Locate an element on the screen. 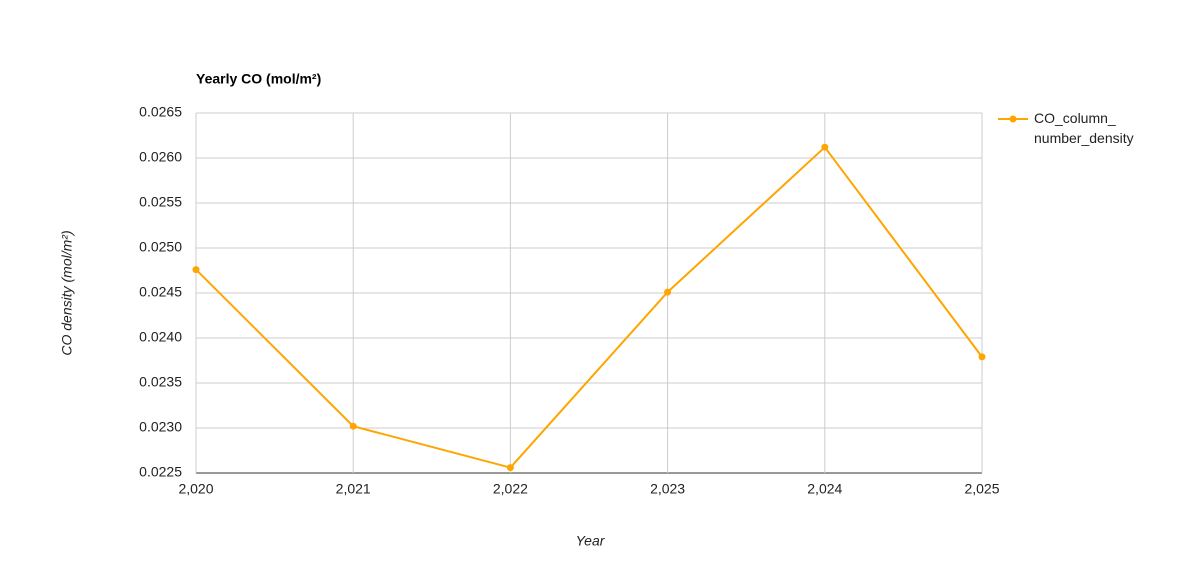 The width and height of the screenshot is (1179, 586). y-tick-label: 0.0245 is located at coordinates (160, 292).